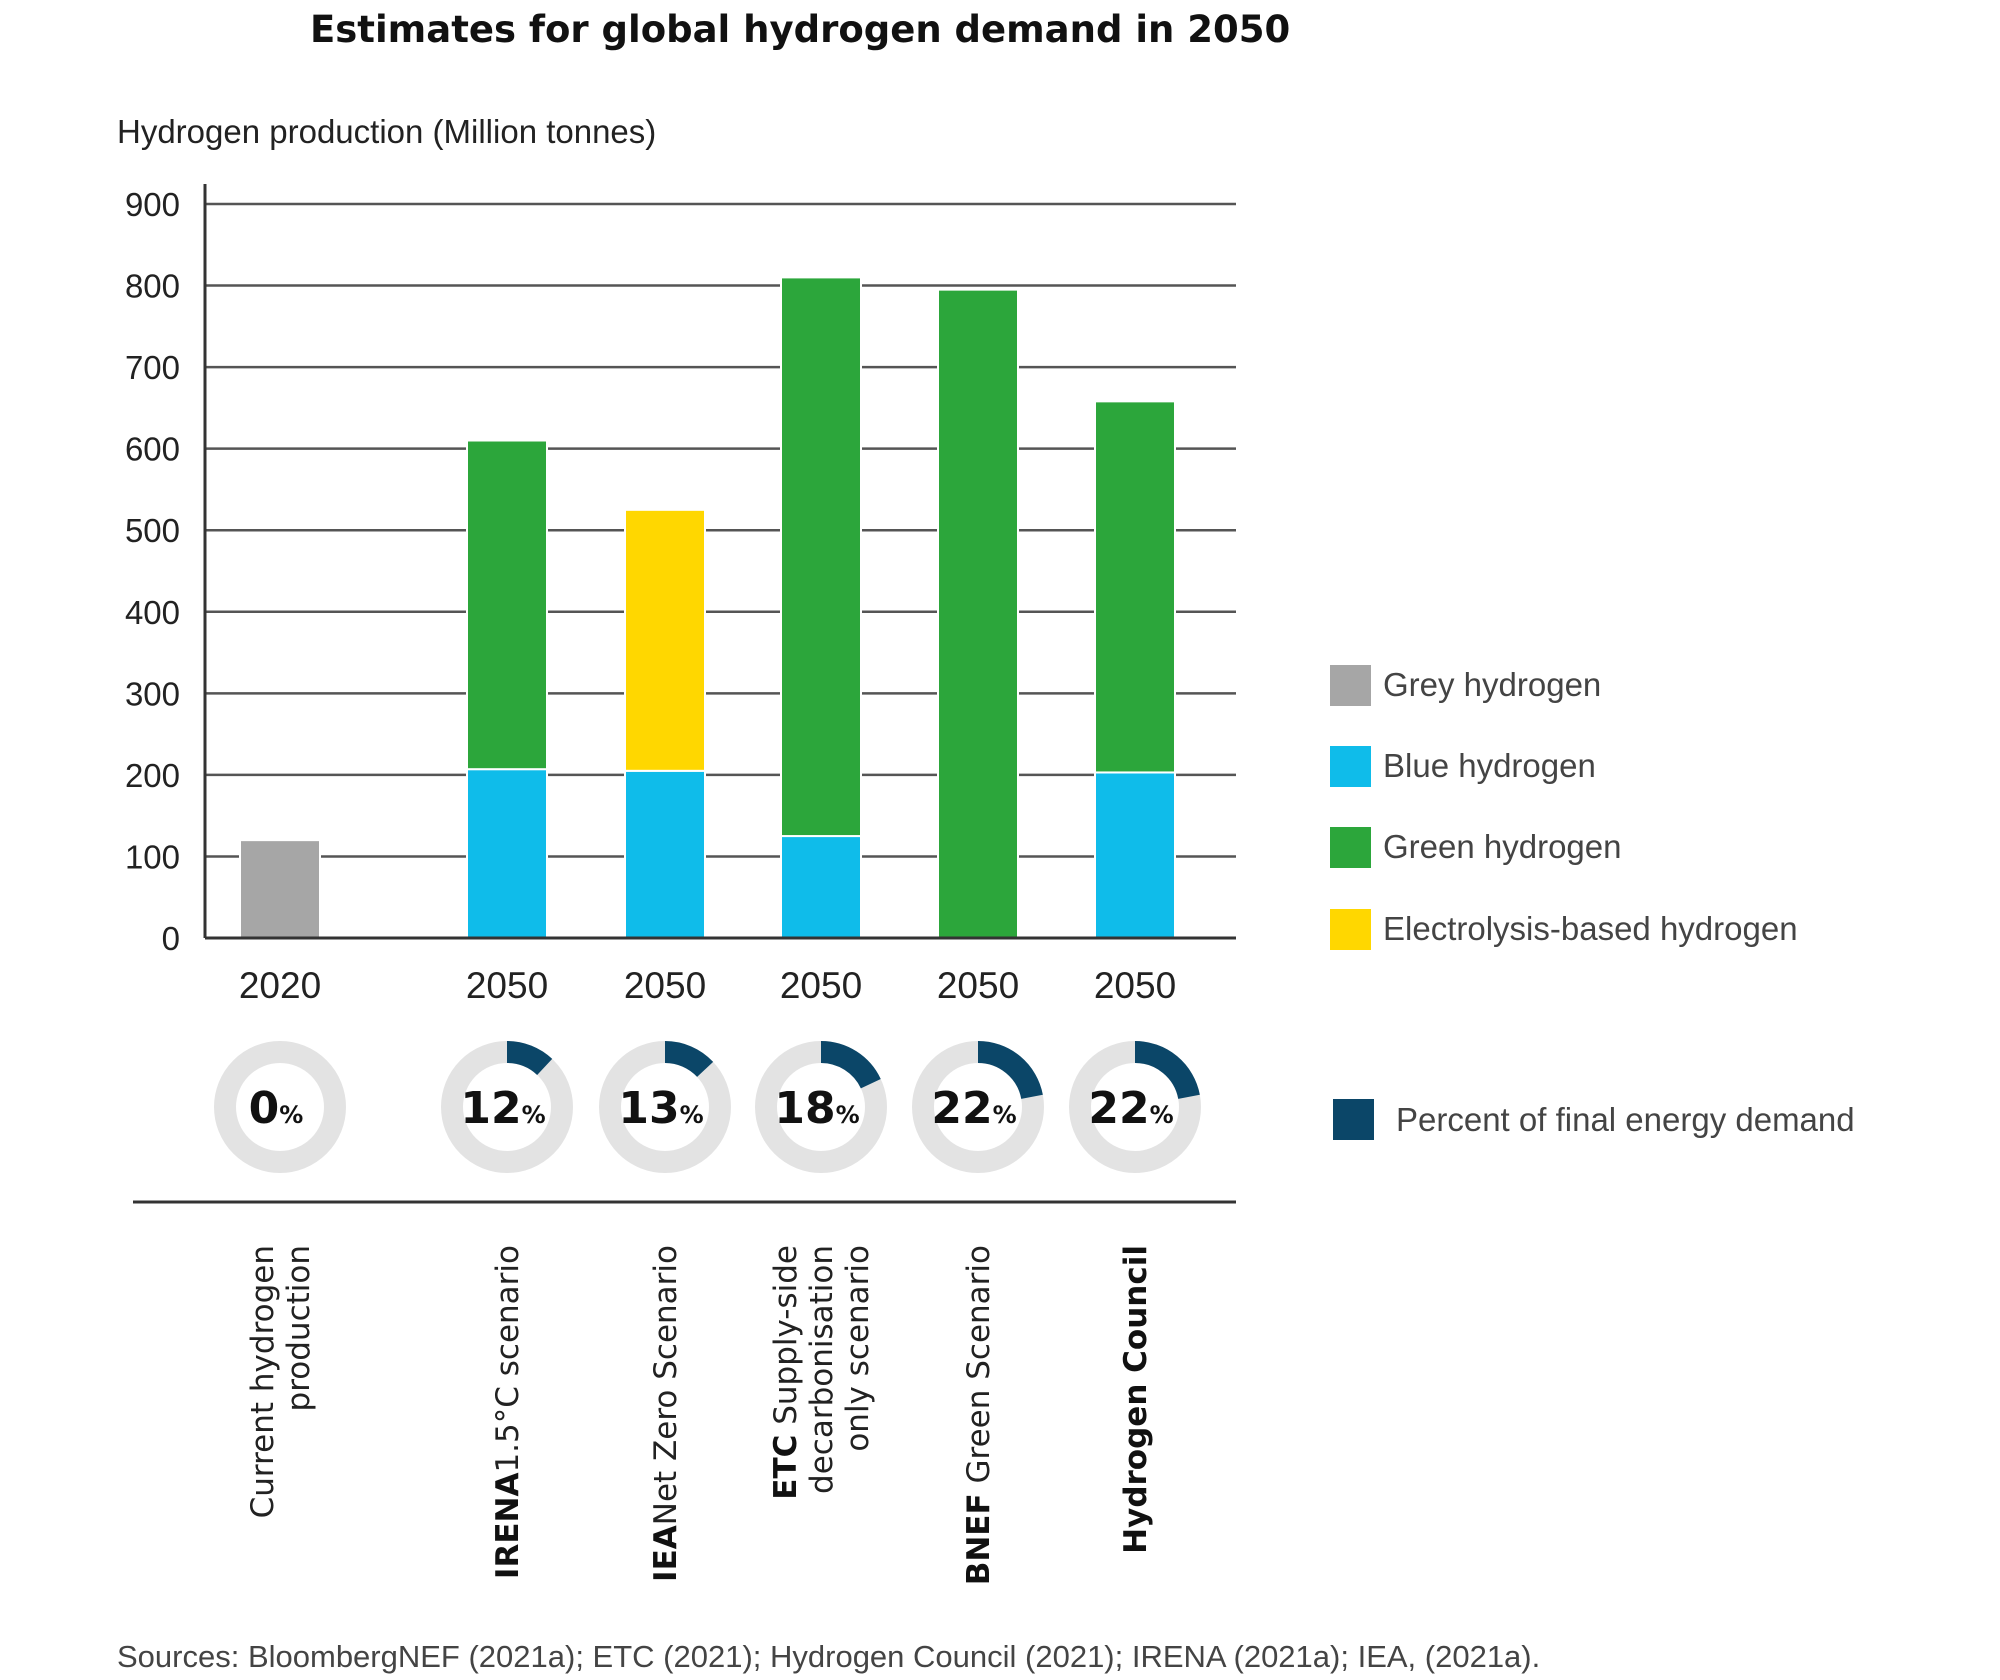  What do you see at coordinates (1492, 684) in the screenshot?
I see `legend-label: Grey hydrogen` at bounding box center [1492, 684].